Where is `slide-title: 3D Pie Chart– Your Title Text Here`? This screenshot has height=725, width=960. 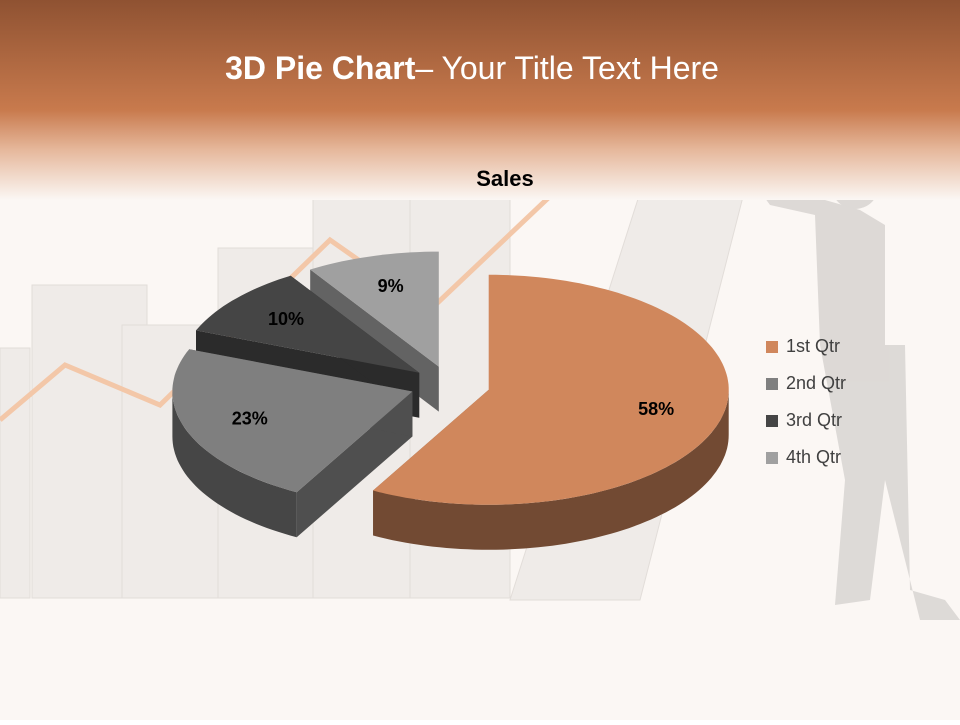 slide-title: 3D Pie Chart– Your Title Text Here is located at coordinates (472, 68).